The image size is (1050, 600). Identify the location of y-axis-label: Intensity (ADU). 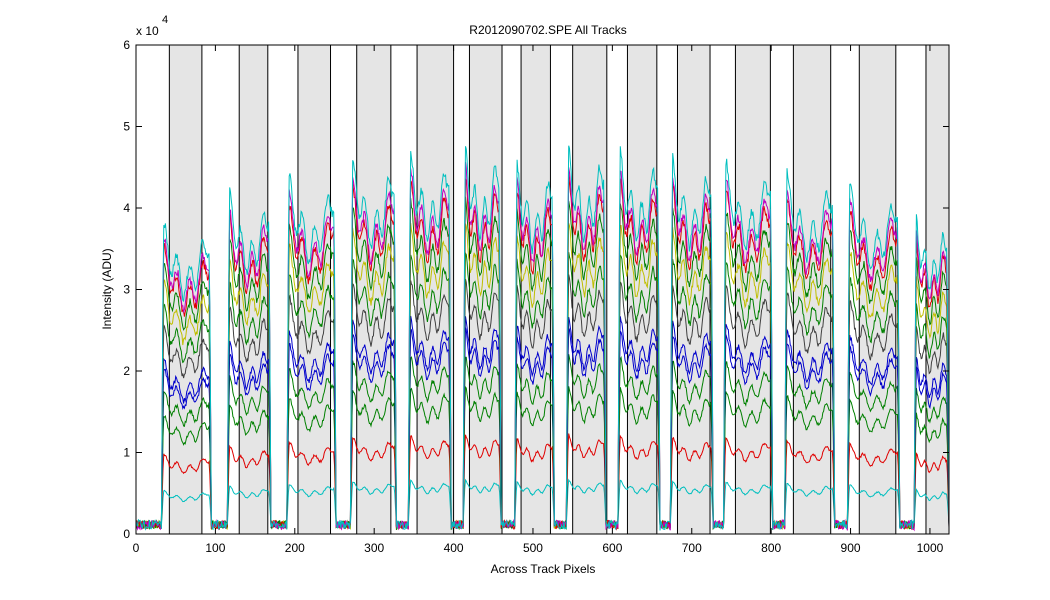
(107, 288).